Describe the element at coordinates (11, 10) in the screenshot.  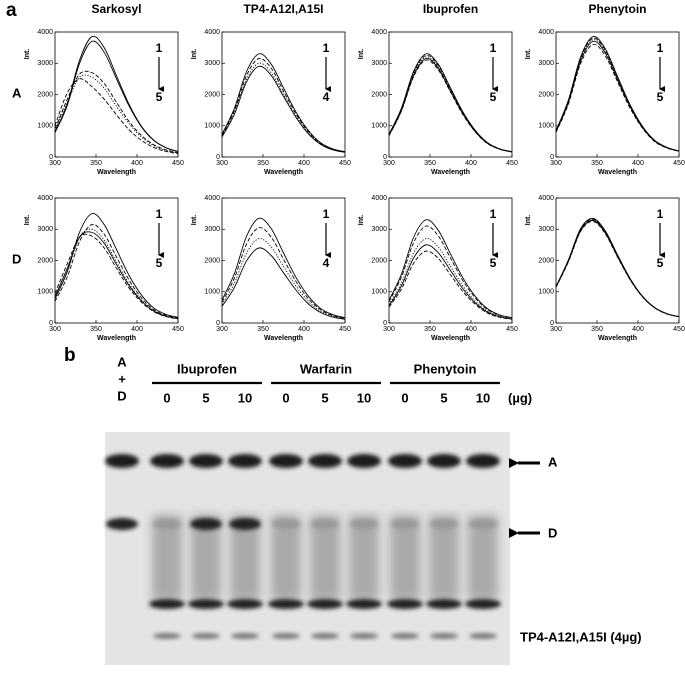
I see `panel-label: a` at that location.